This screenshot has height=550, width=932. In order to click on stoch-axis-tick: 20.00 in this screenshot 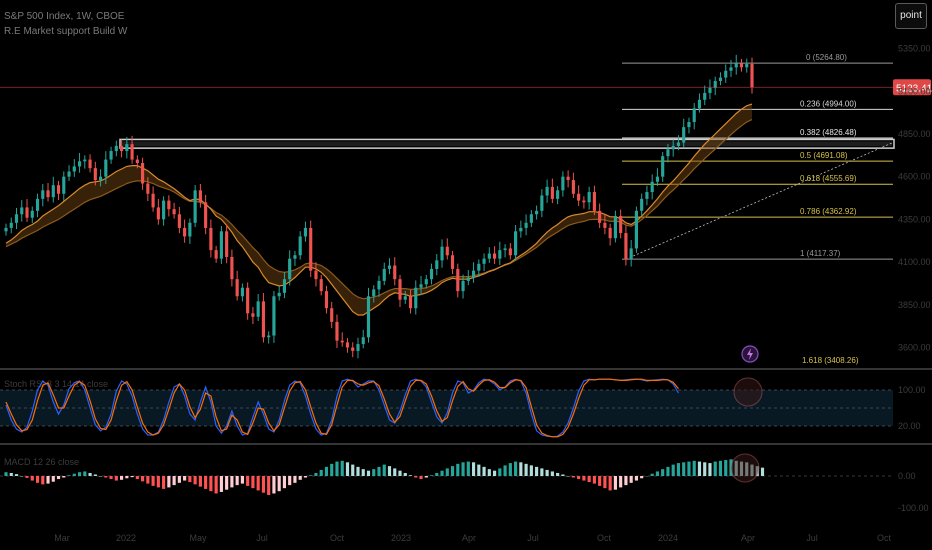, I will do `click(909, 426)`.